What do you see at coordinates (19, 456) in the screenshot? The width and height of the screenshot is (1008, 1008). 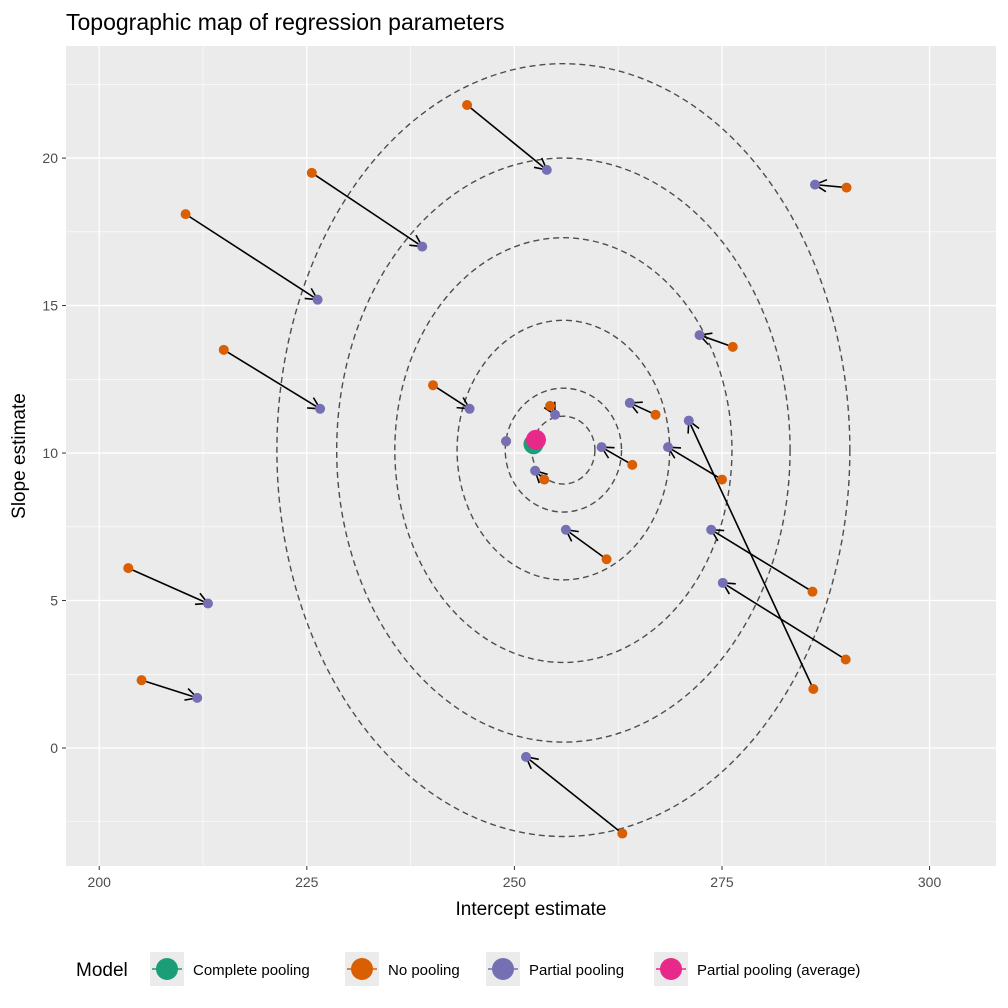 I see `y-axis-title: Slope estimate` at bounding box center [19, 456].